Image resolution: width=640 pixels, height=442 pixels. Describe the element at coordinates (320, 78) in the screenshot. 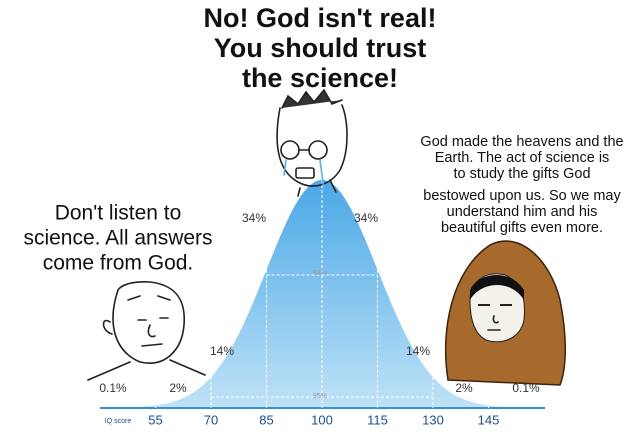

I see `title-line: the science!` at that location.